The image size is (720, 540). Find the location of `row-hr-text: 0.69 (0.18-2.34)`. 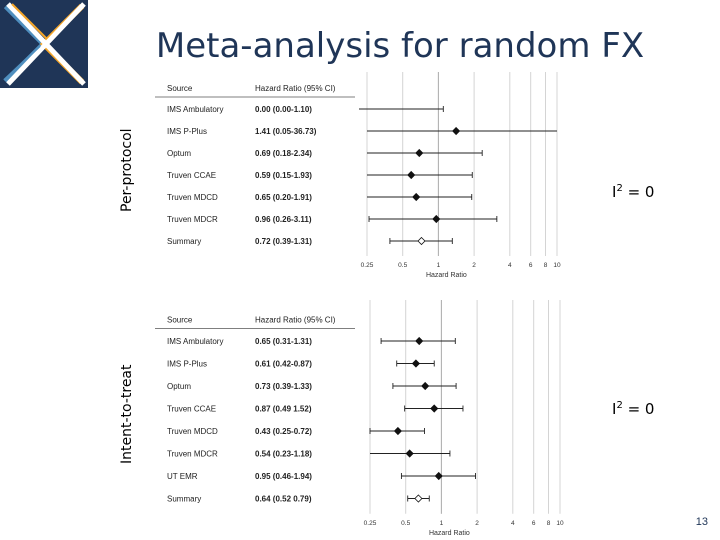

row-hr-text: 0.69 (0.18-2.34) is located at coordinates (283, 153).